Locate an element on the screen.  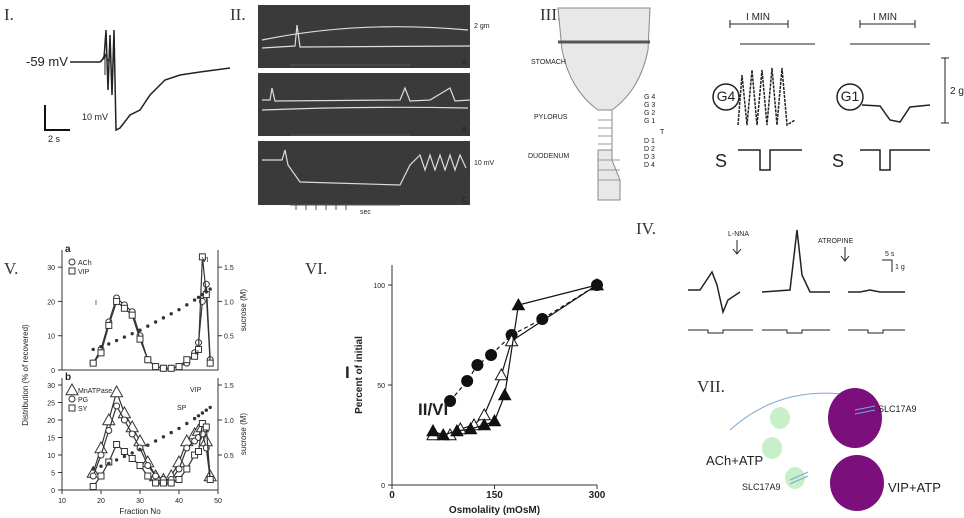
trace-label: A is located at coordinates (464, 62).